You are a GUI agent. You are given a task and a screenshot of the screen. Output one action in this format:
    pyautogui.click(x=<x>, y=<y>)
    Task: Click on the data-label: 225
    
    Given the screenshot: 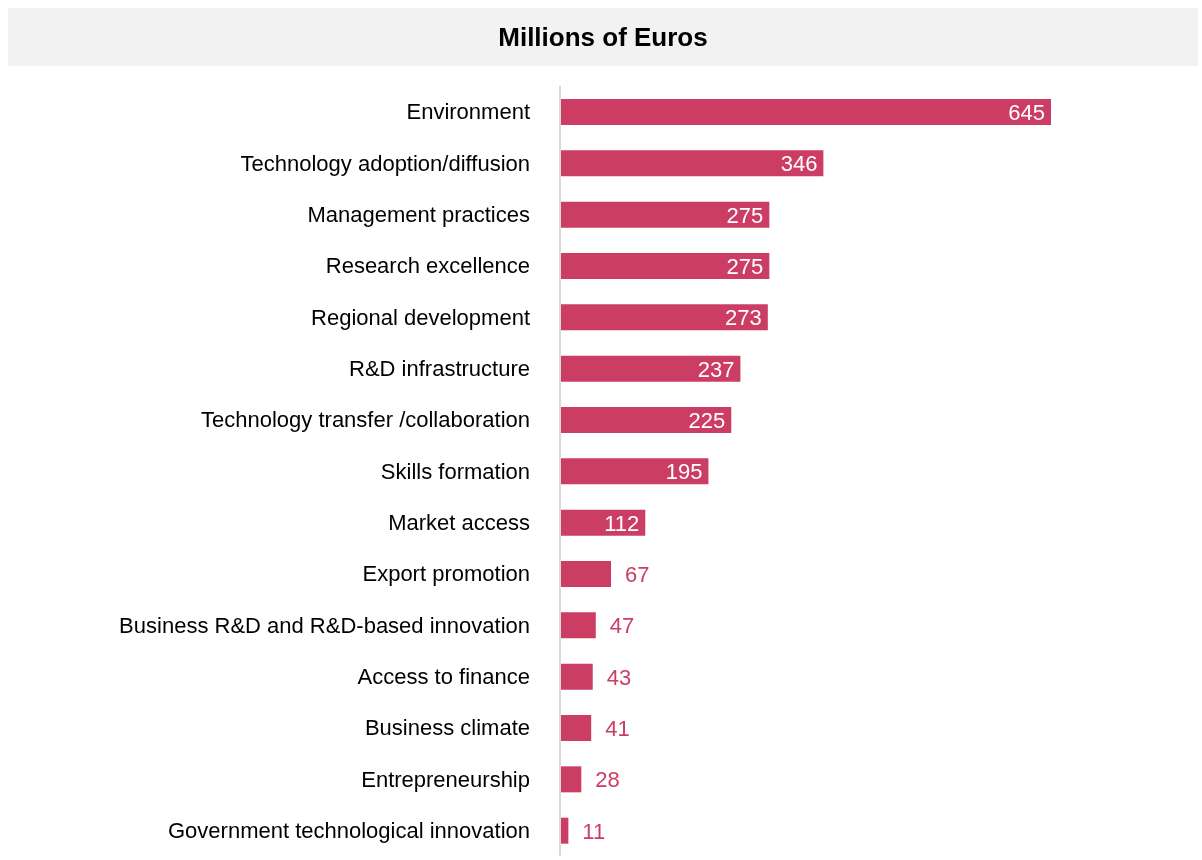 What is the action you would take?
    pyautogui.click(x=707, y=420)
    